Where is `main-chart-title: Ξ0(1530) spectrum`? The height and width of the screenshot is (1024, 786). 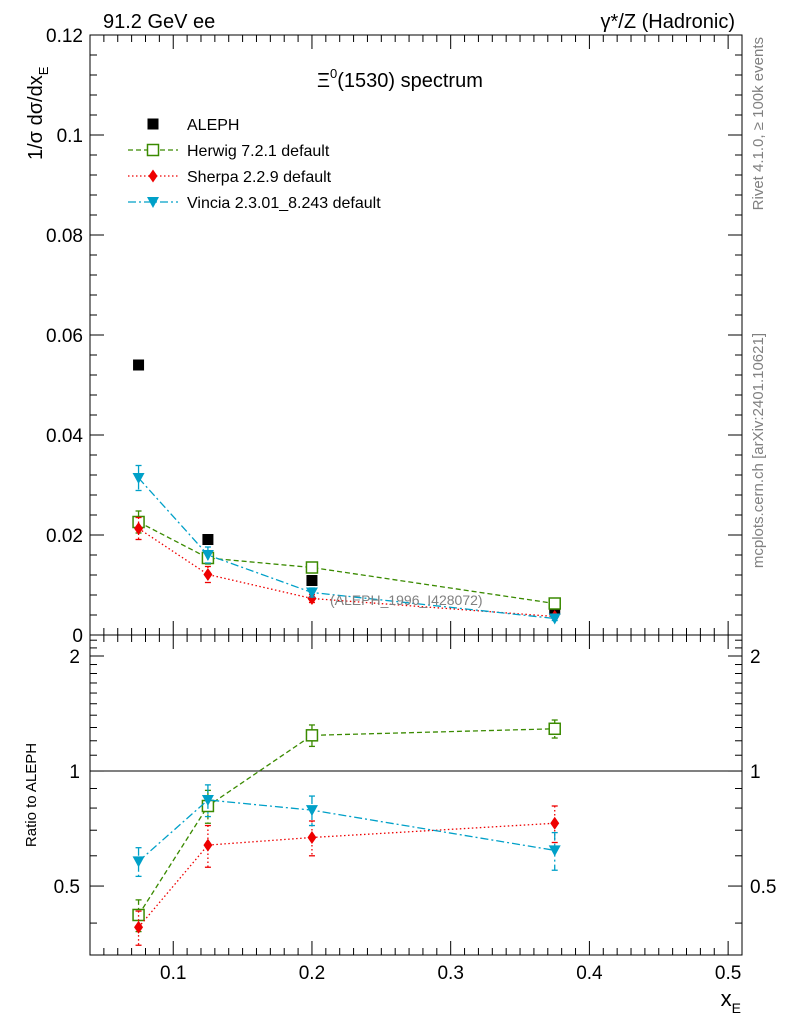 main-chart-title: Ξ0(1530) spectrum is located at coordinates (400, 79).